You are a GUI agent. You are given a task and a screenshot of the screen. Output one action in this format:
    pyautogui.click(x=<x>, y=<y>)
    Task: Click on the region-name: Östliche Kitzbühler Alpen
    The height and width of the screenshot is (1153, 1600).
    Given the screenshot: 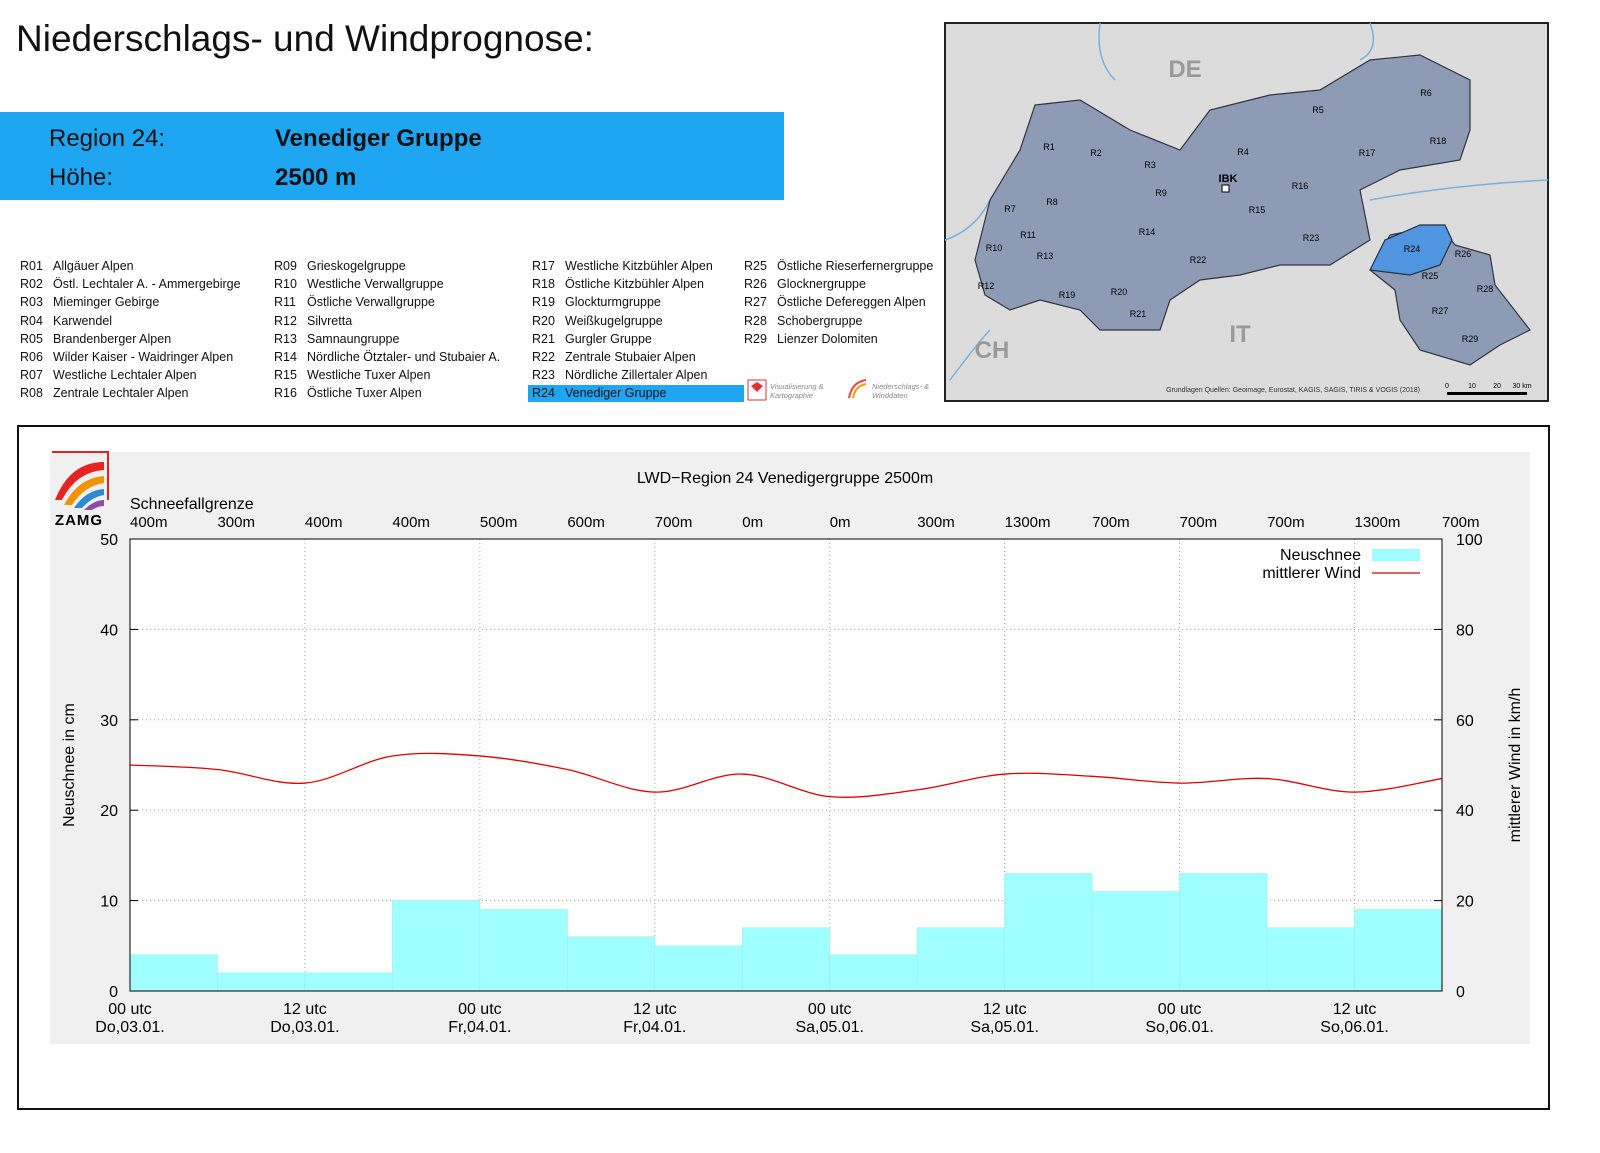 What is the action you would take?
    pyautogui.click(x=634, y=284)
    